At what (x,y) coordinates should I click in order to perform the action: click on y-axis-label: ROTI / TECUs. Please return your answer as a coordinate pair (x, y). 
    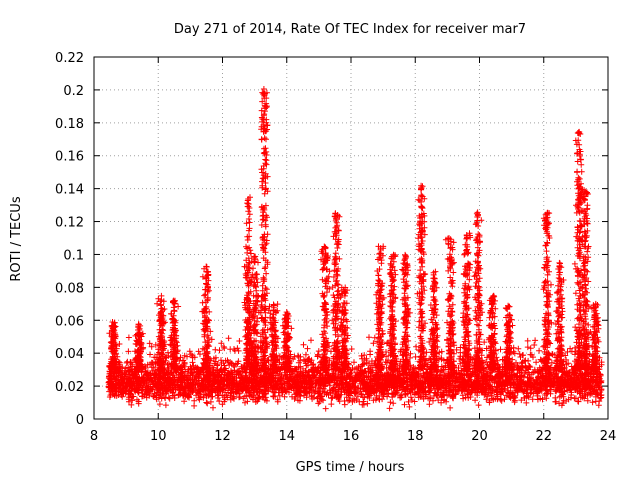
    Looking at the image, I should click on (16, 238).